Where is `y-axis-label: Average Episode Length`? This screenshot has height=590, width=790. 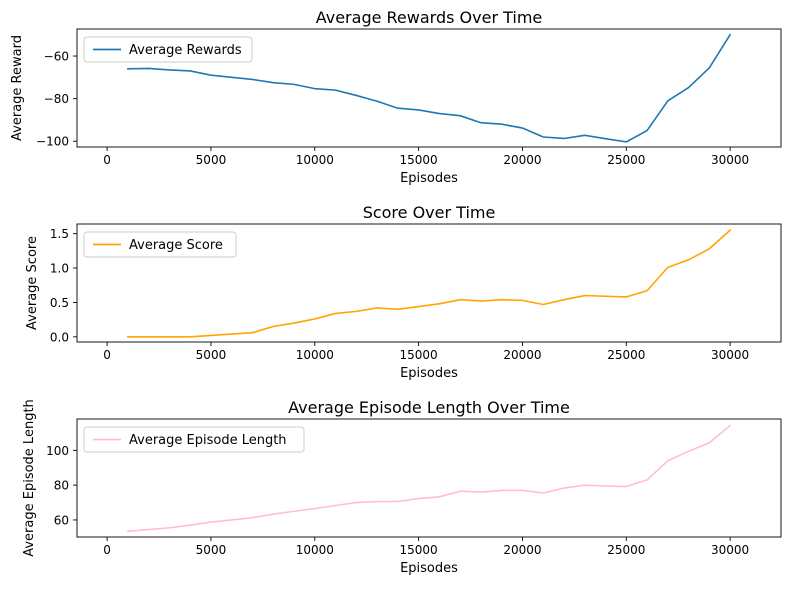
y-axis-label: Average Episode Length is located at coordinates (29, 478).